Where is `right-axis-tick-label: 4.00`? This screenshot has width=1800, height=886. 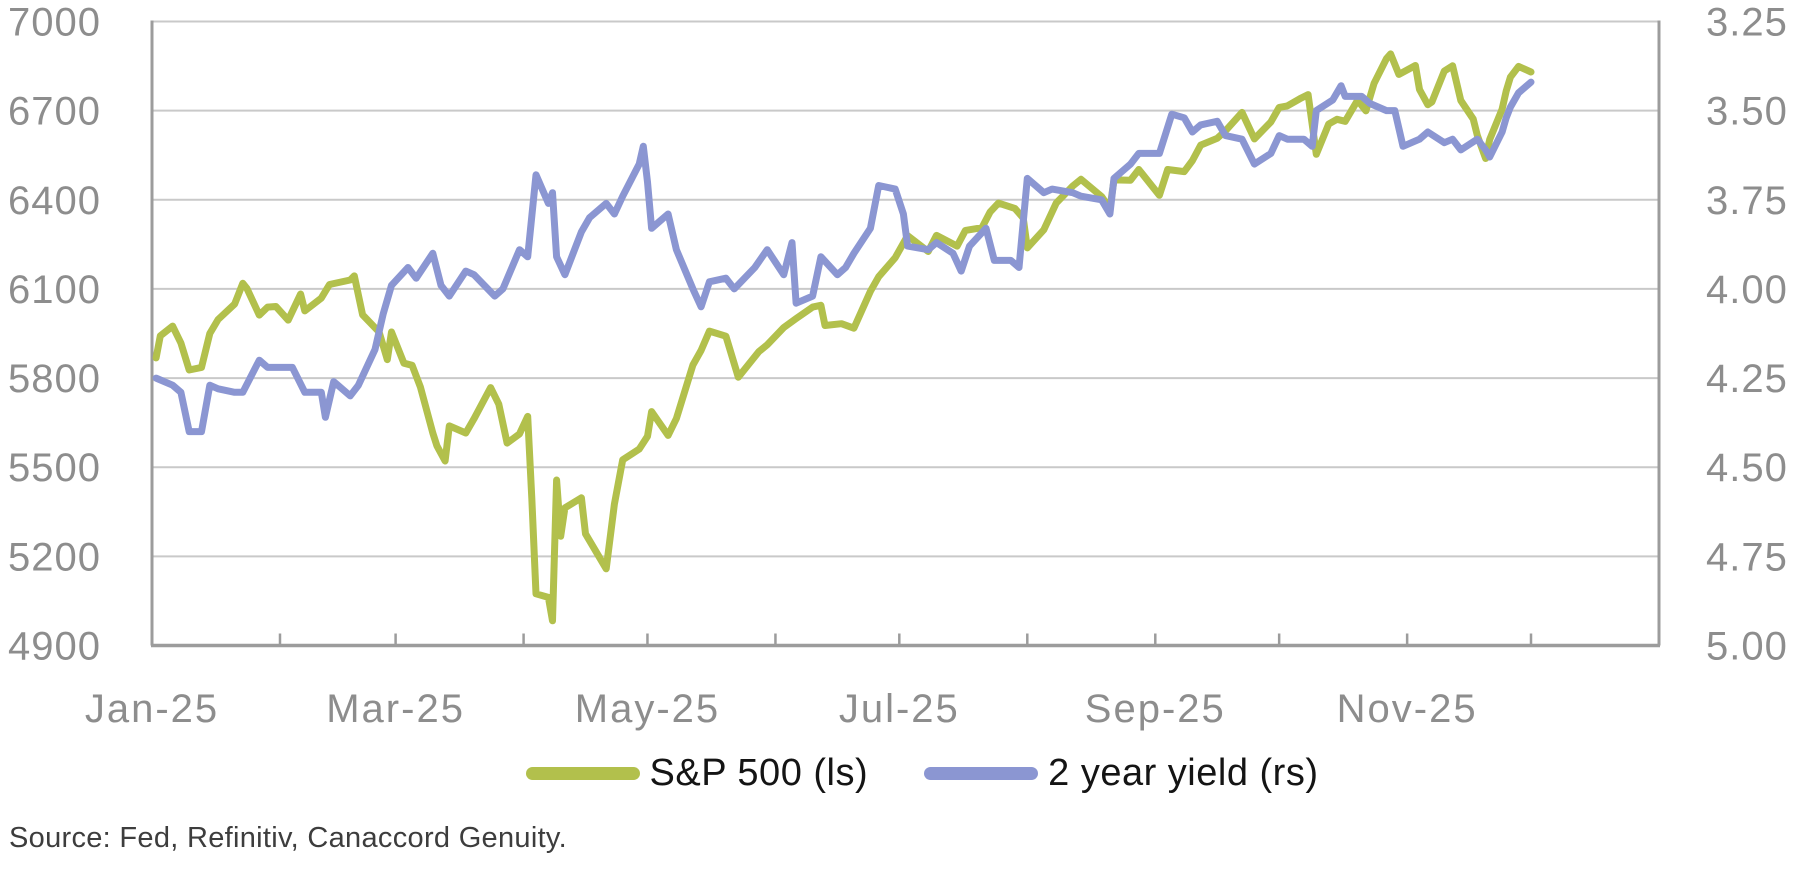 right-axis-tick-label: 4.00 is located at coordinates (1747, 290).